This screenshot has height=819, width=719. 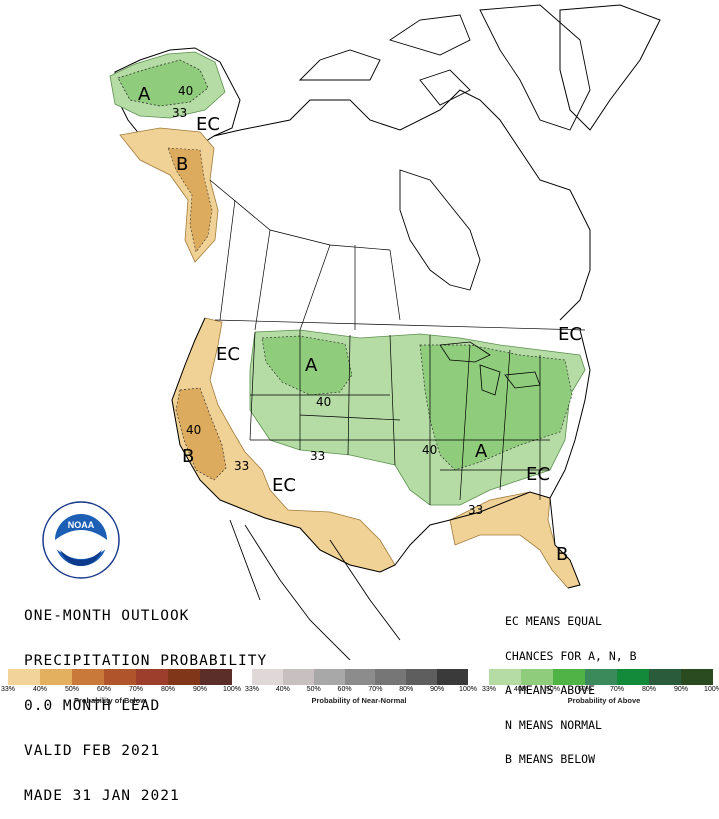 I want to click on above-tick-label: 80%, so click(x=649, y=689).